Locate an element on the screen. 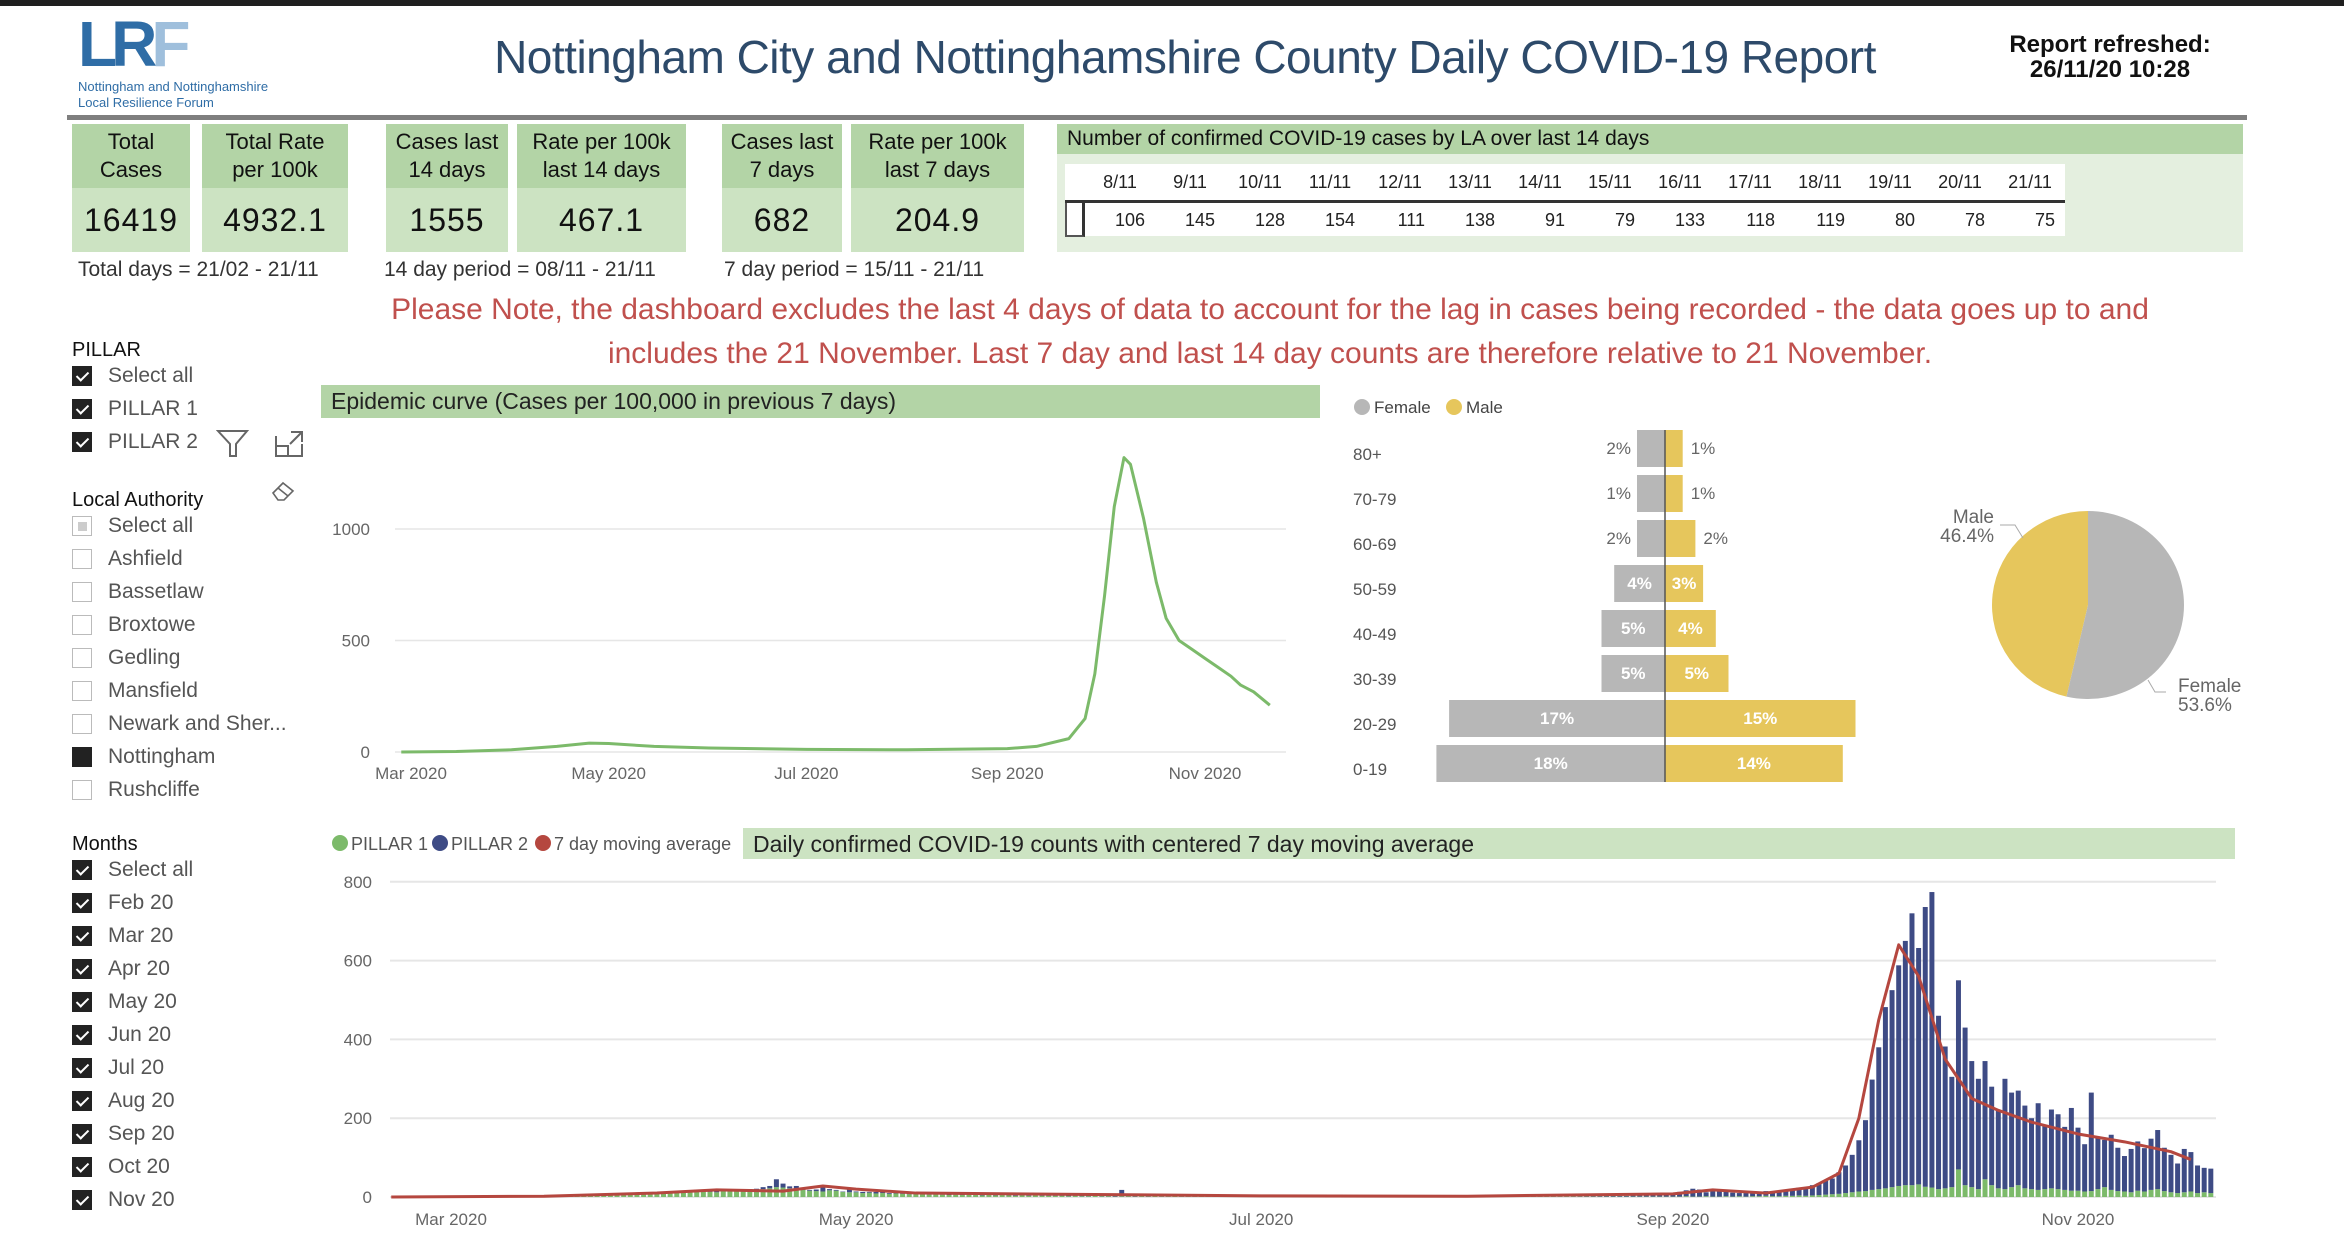 The height and width of the screenshot is (1240, 2344). filter-item: Bassetlaw is located at coordinates (138, 592).